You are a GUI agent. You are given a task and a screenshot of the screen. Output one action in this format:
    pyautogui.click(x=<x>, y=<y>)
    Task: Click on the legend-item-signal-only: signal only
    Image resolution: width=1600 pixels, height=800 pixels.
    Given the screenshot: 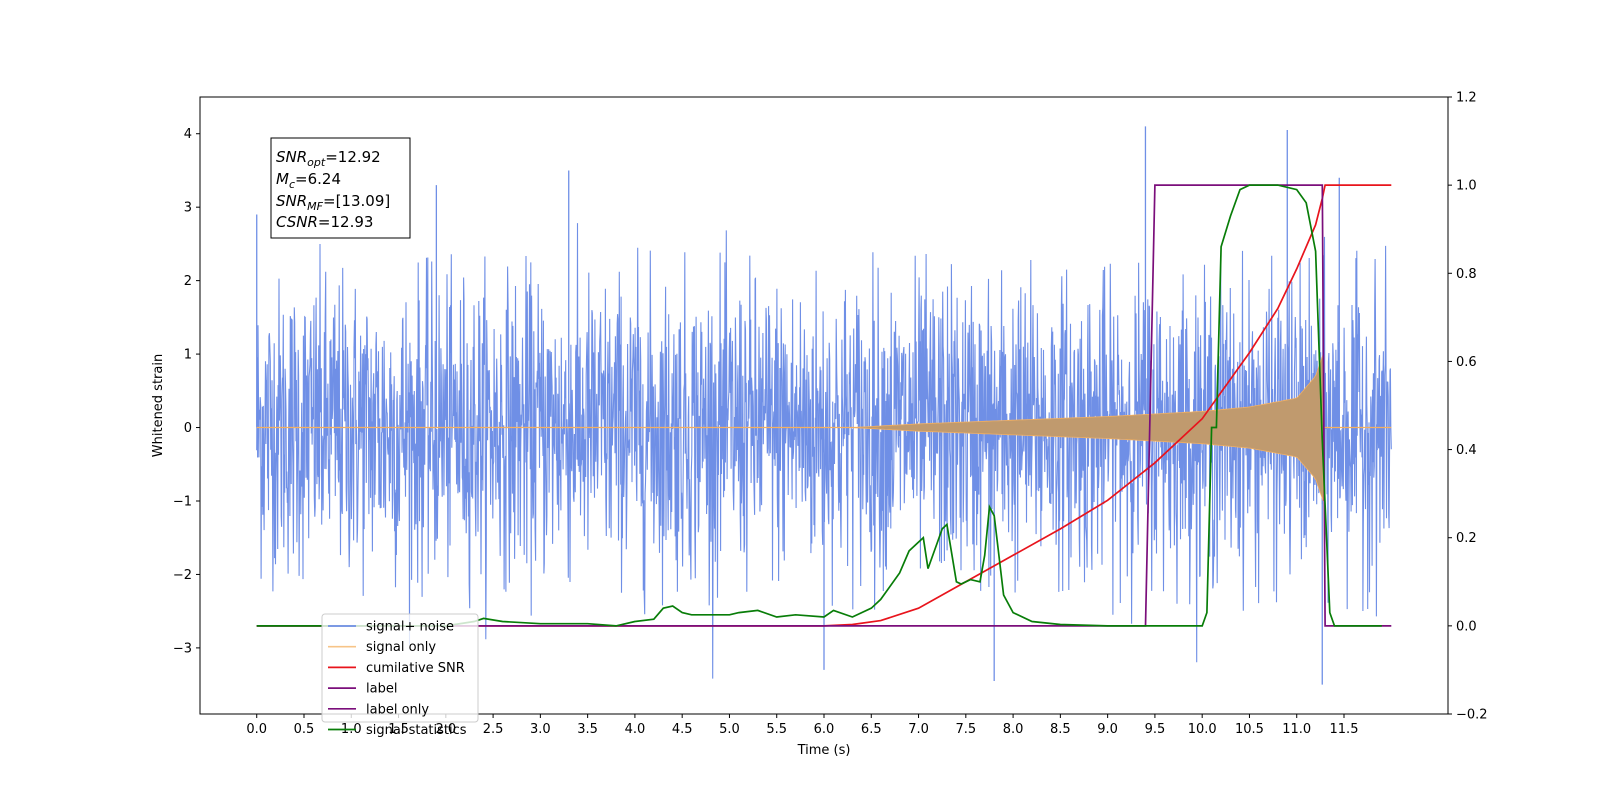 What is the action you would take?
    pyautogui.click(x=382, y=647)
    